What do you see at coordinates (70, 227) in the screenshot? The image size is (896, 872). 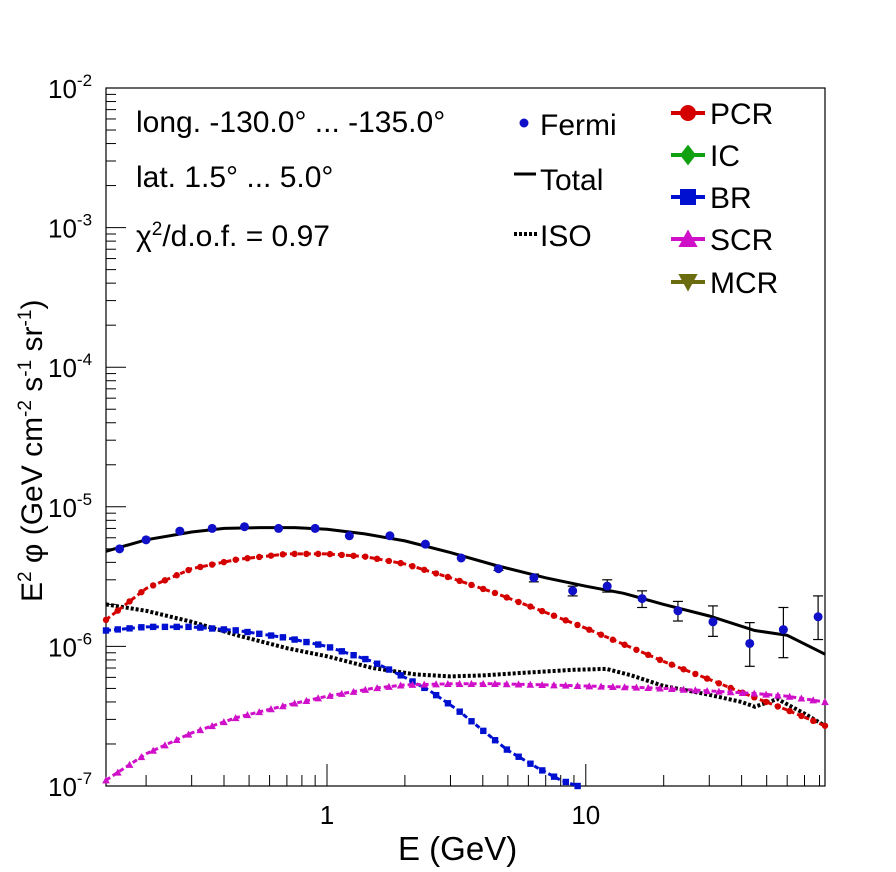 I see `y-tick-label: 10⁻³` at bounding box center [70, 227].